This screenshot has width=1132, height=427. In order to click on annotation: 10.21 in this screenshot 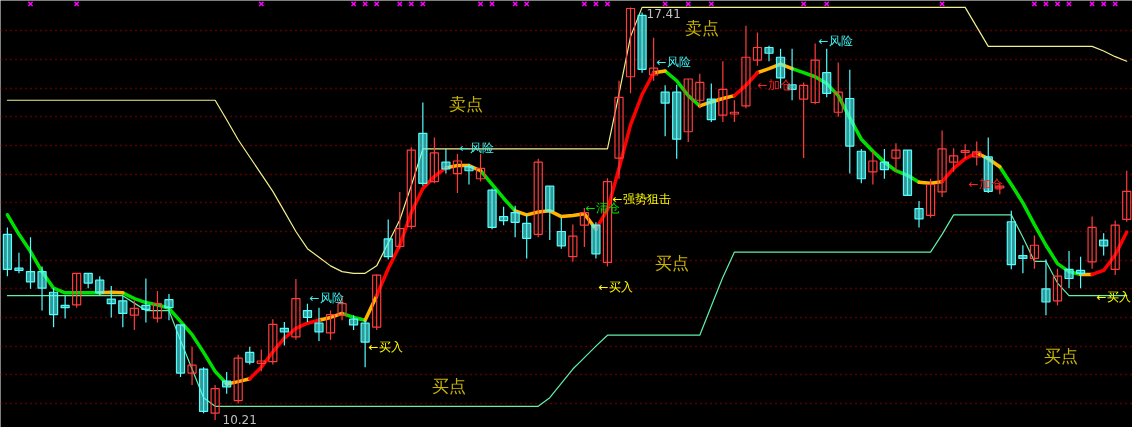, I will do `click(239, 420)`.